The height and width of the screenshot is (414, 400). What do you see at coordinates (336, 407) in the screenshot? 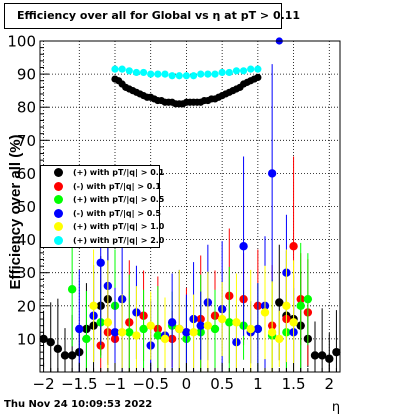
I see `x-axis-label: η` at bounding box center [336, 407].